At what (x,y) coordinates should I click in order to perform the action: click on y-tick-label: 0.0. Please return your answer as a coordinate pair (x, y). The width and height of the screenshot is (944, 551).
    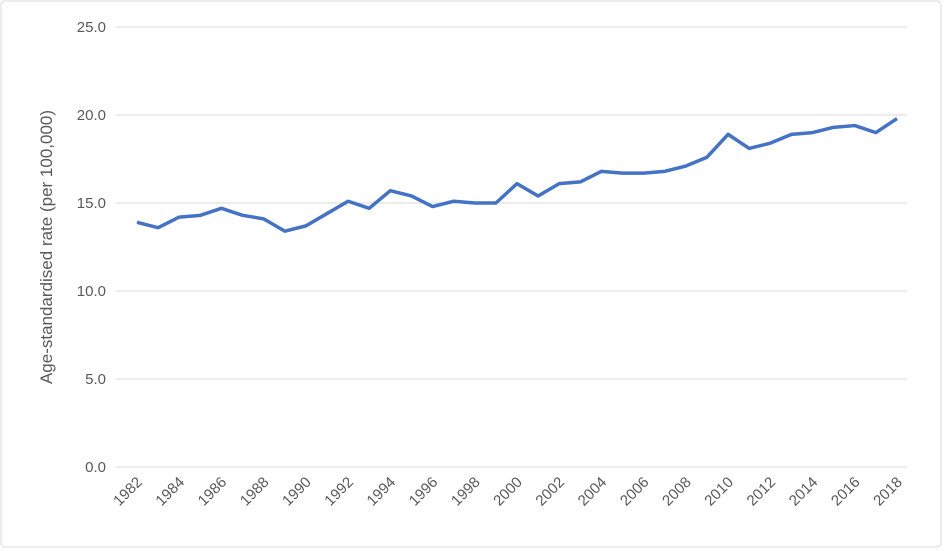
    Looking at the image, I should click on (95, 467).